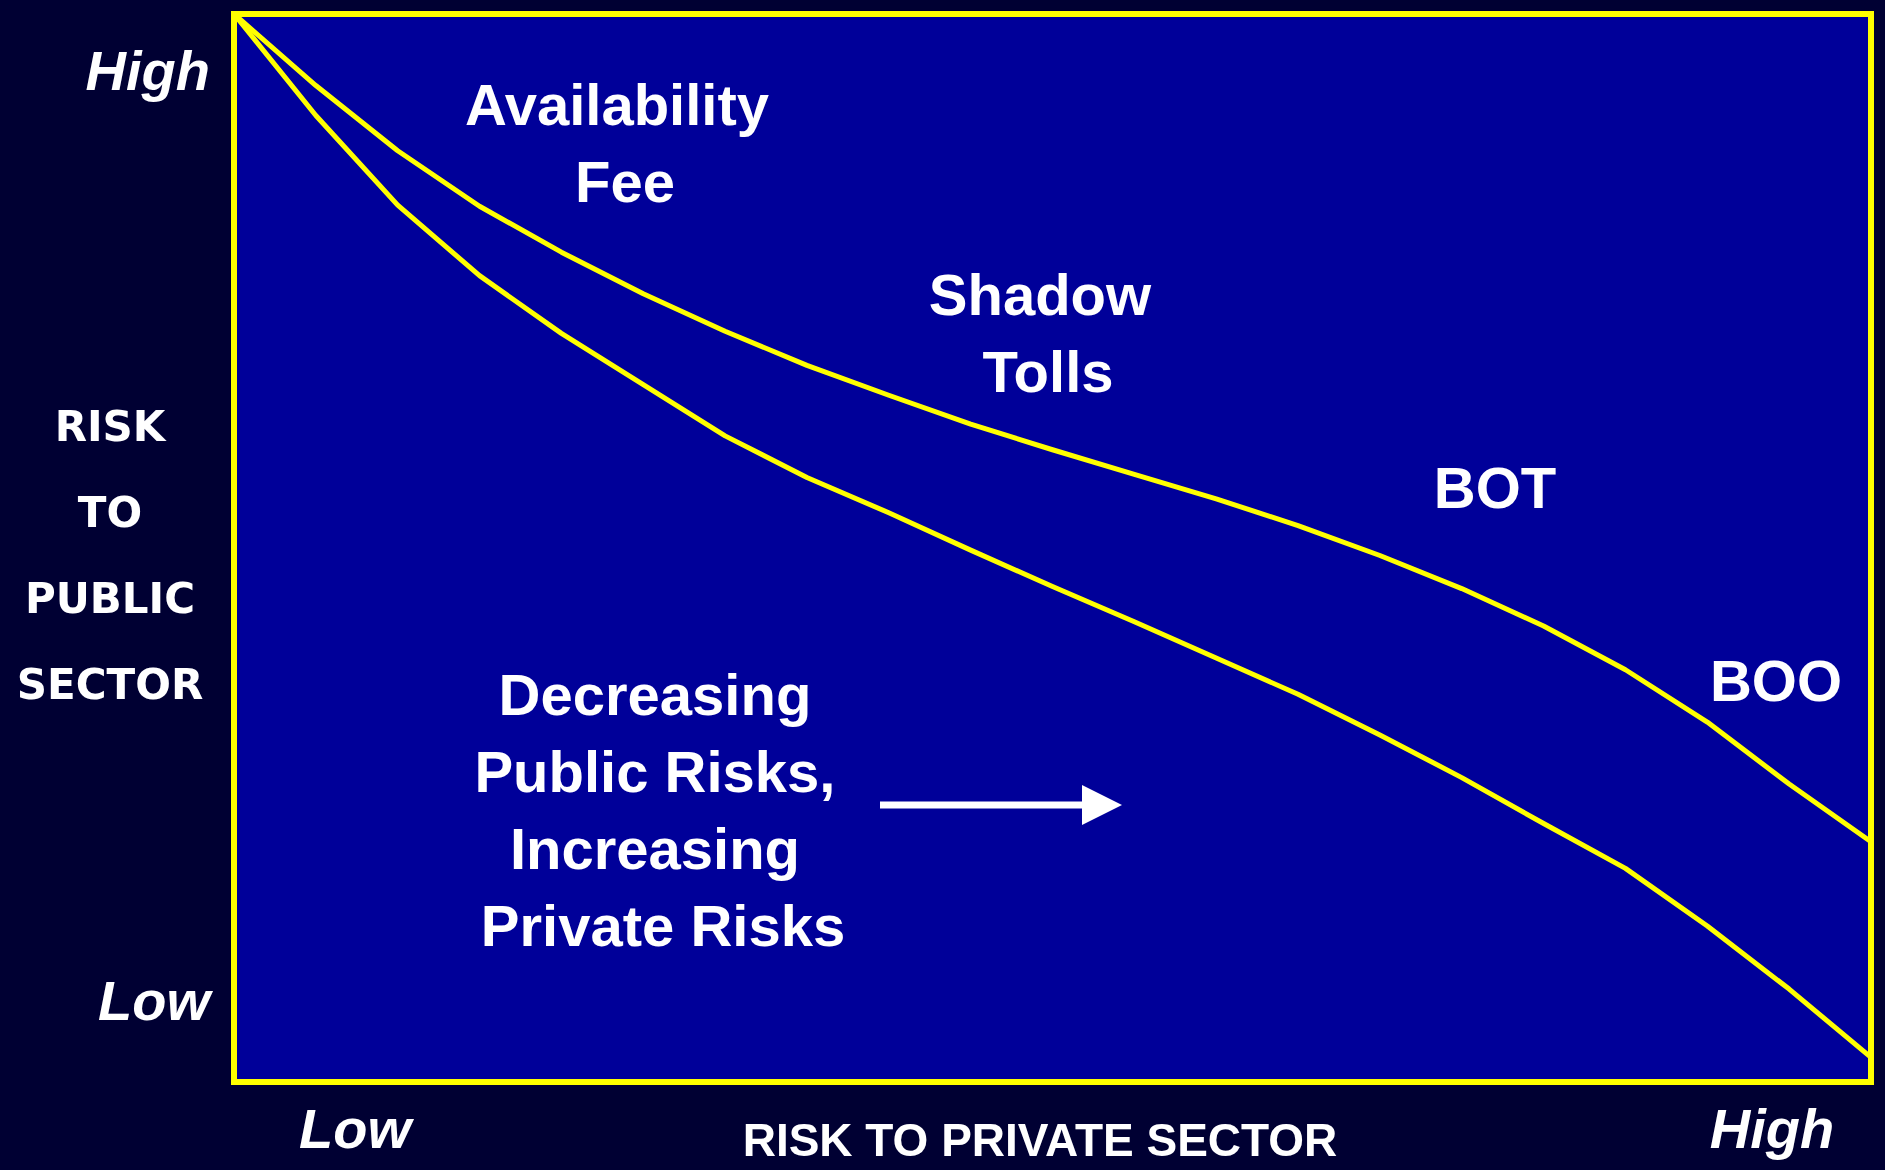 The image size is (1885, 1170). I want to click on annotation: BOO, so click(1776, 680).